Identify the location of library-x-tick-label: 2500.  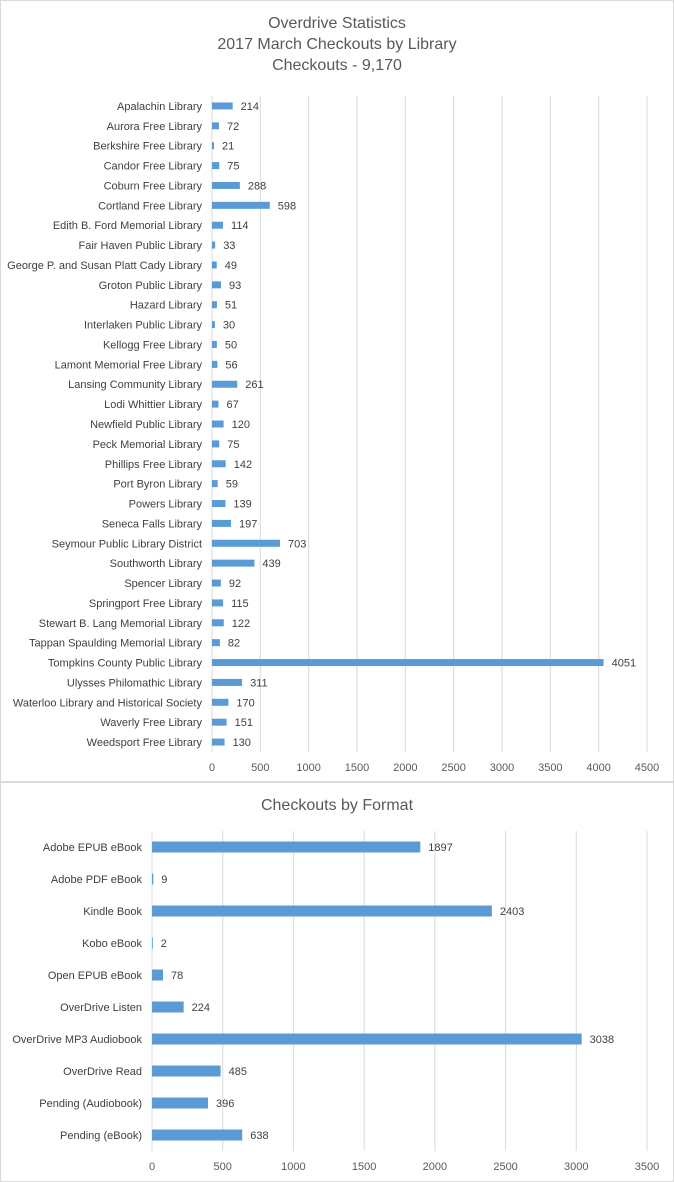
(453, 768).